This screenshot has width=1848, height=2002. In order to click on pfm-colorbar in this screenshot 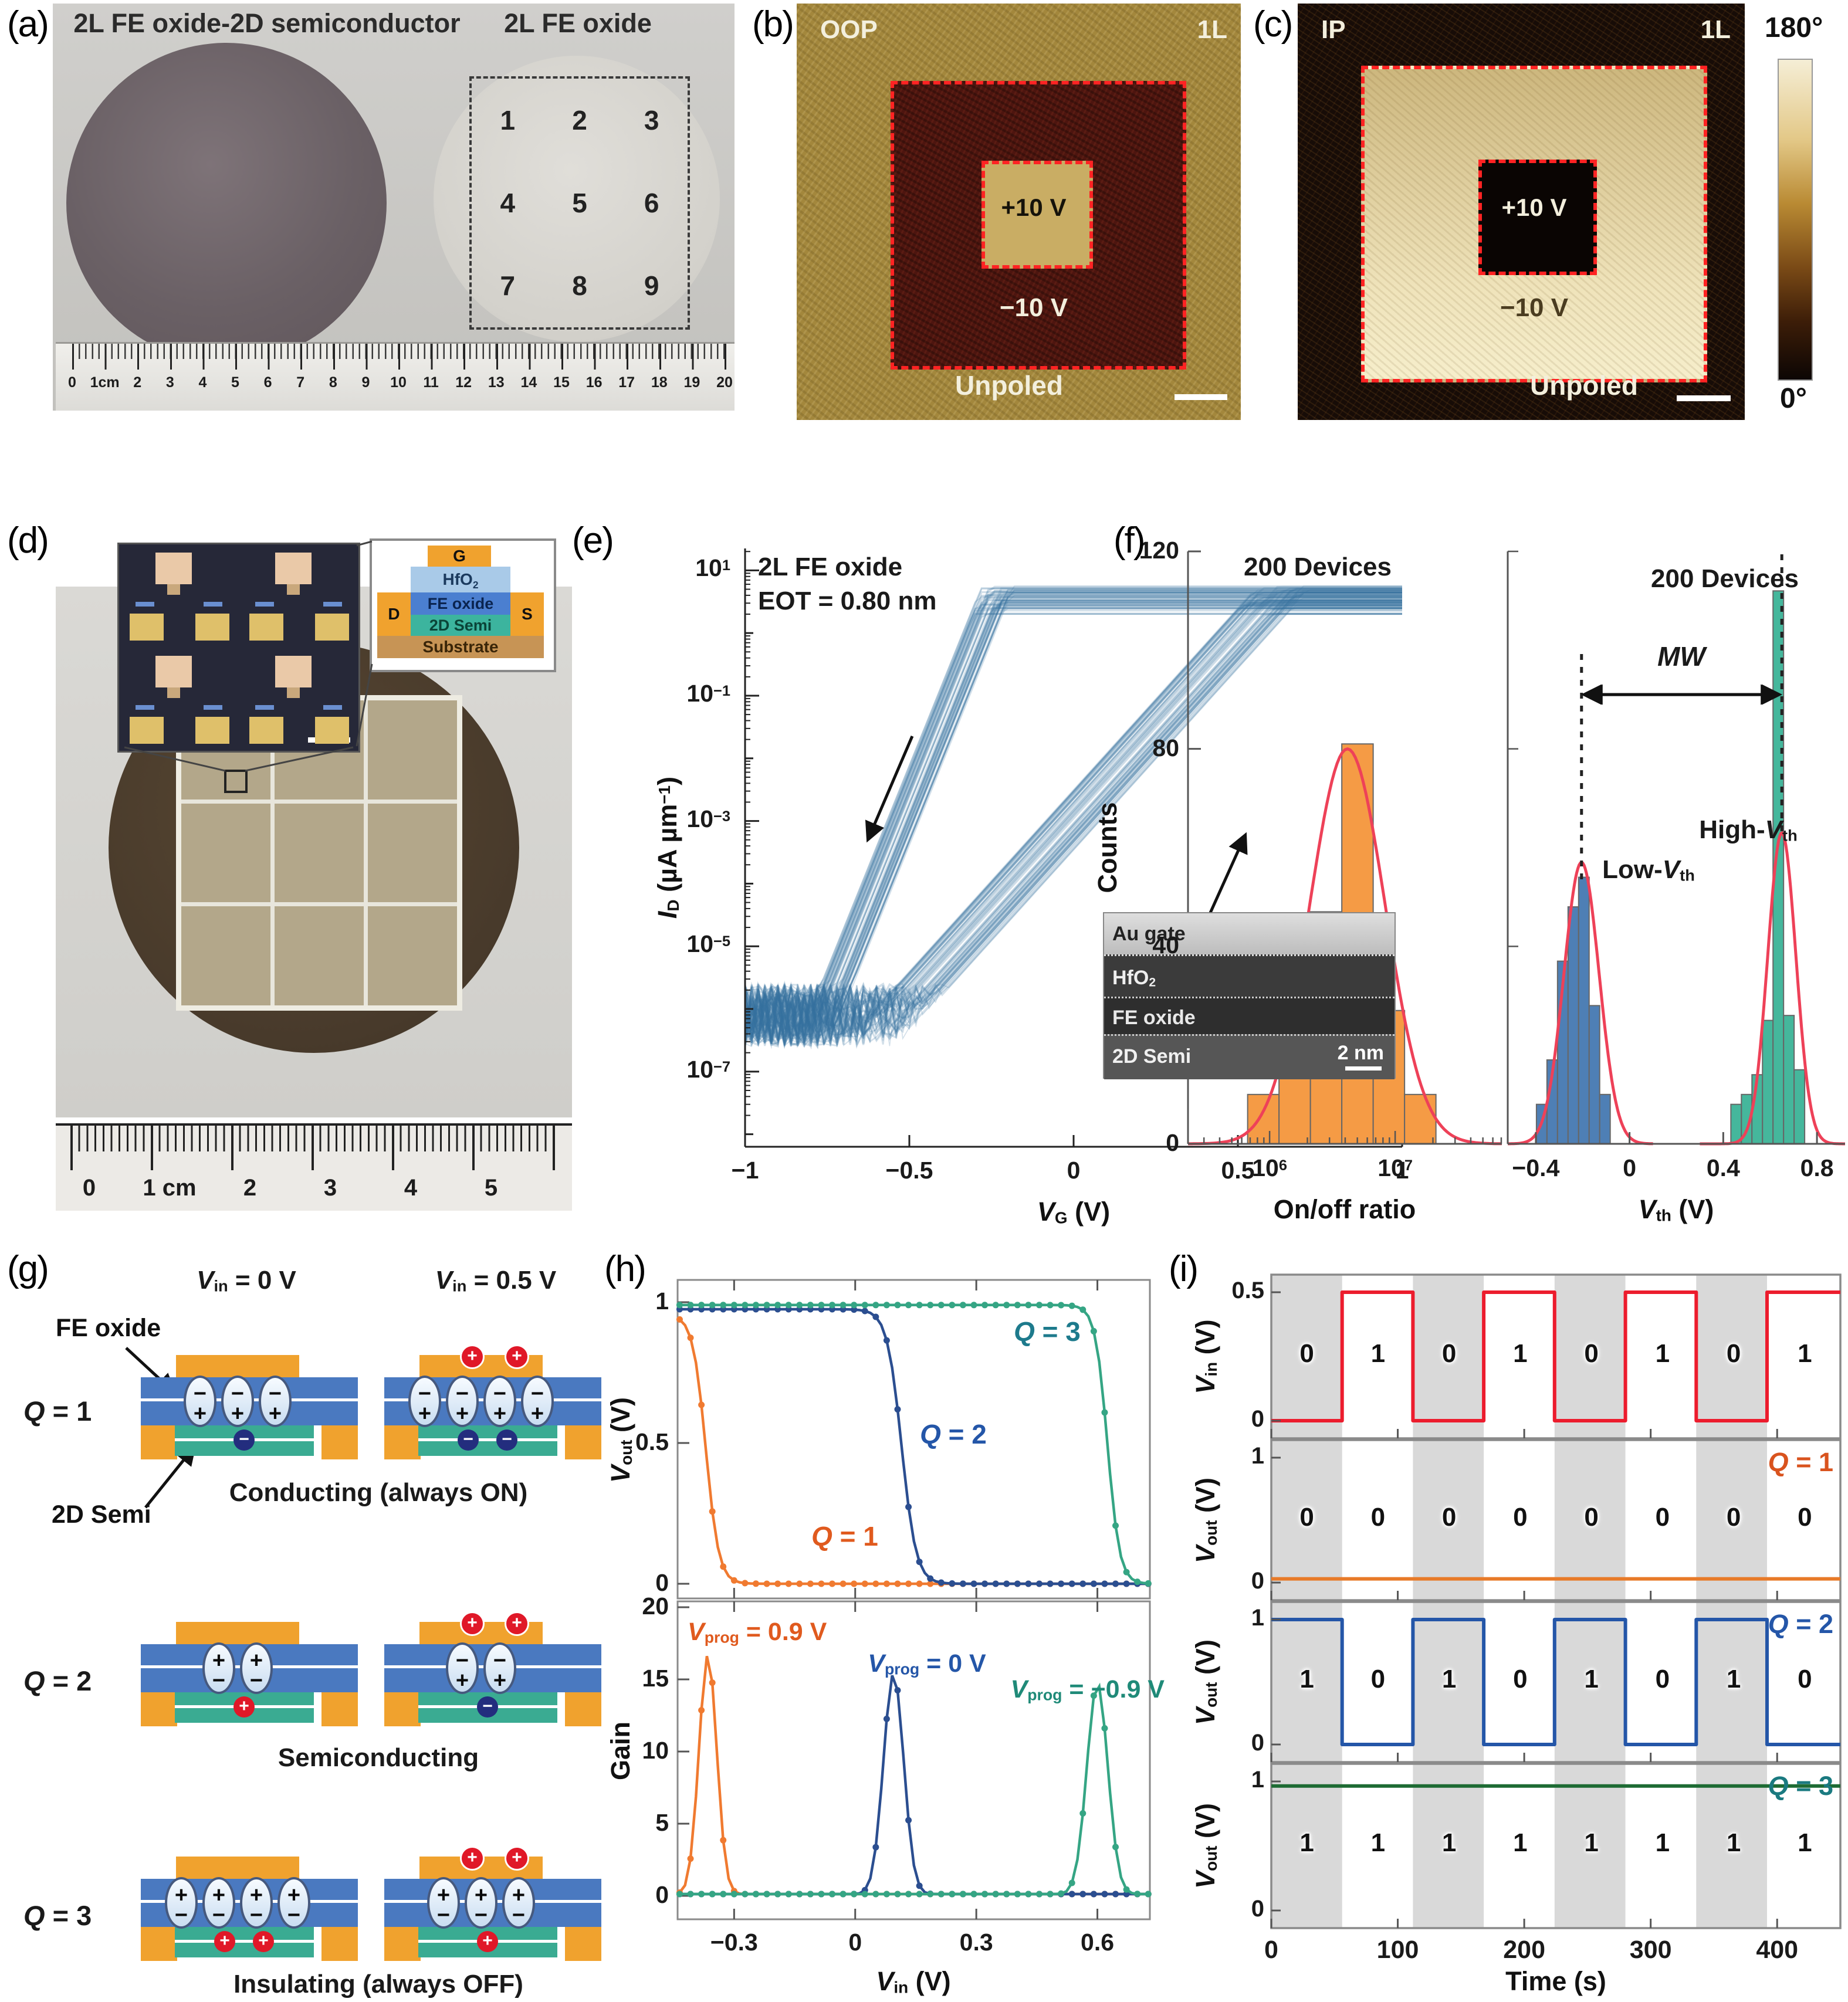, I will do `click(1795, 220)`.